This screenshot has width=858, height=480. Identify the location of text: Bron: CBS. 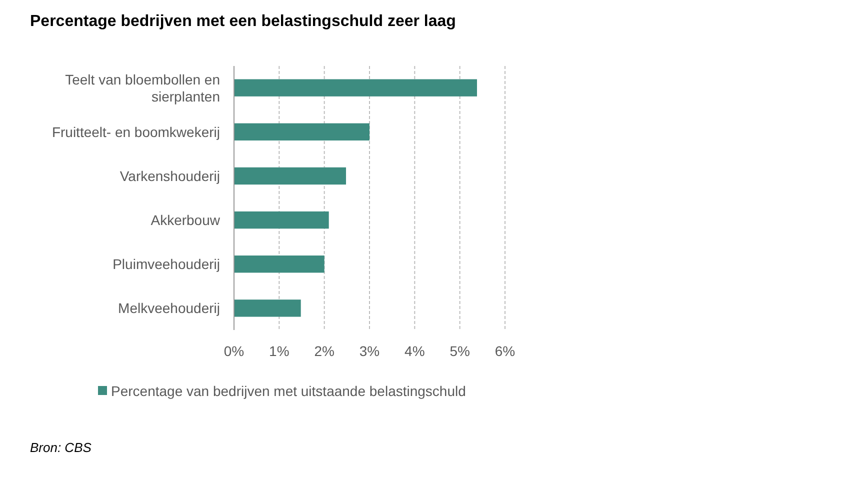
(61, 447).